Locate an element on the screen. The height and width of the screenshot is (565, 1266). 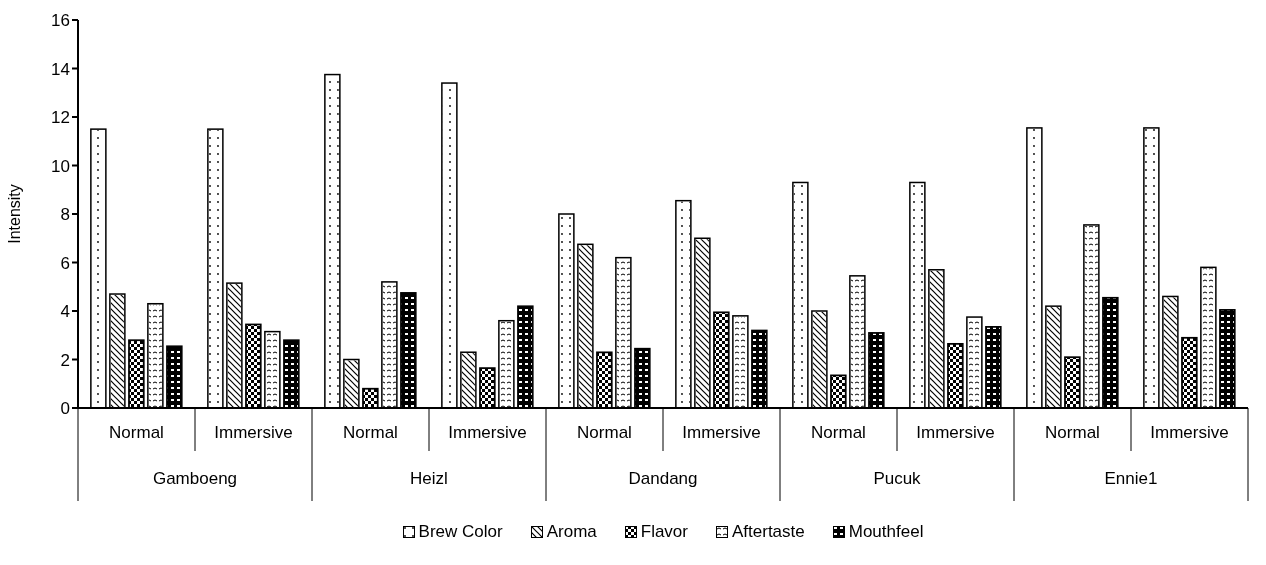
legend-label: Flavor is located at coordinates (663, 532).